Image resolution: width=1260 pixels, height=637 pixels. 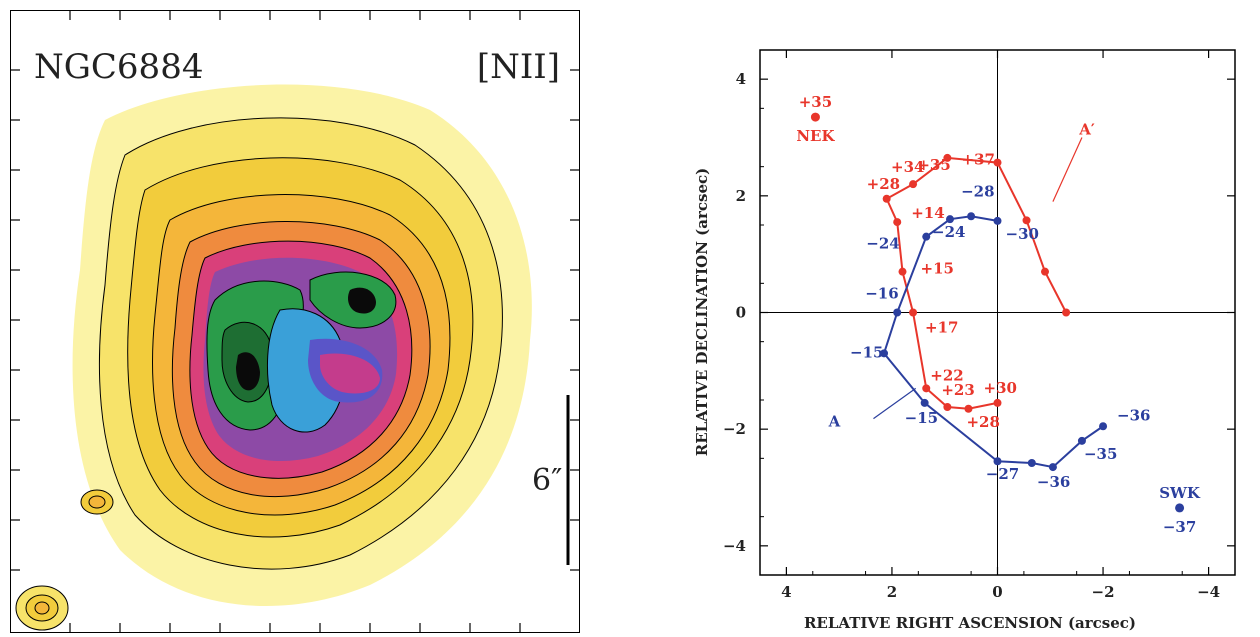 I want to click on nek-knot-label: NEK, so click(x=815, y=136).